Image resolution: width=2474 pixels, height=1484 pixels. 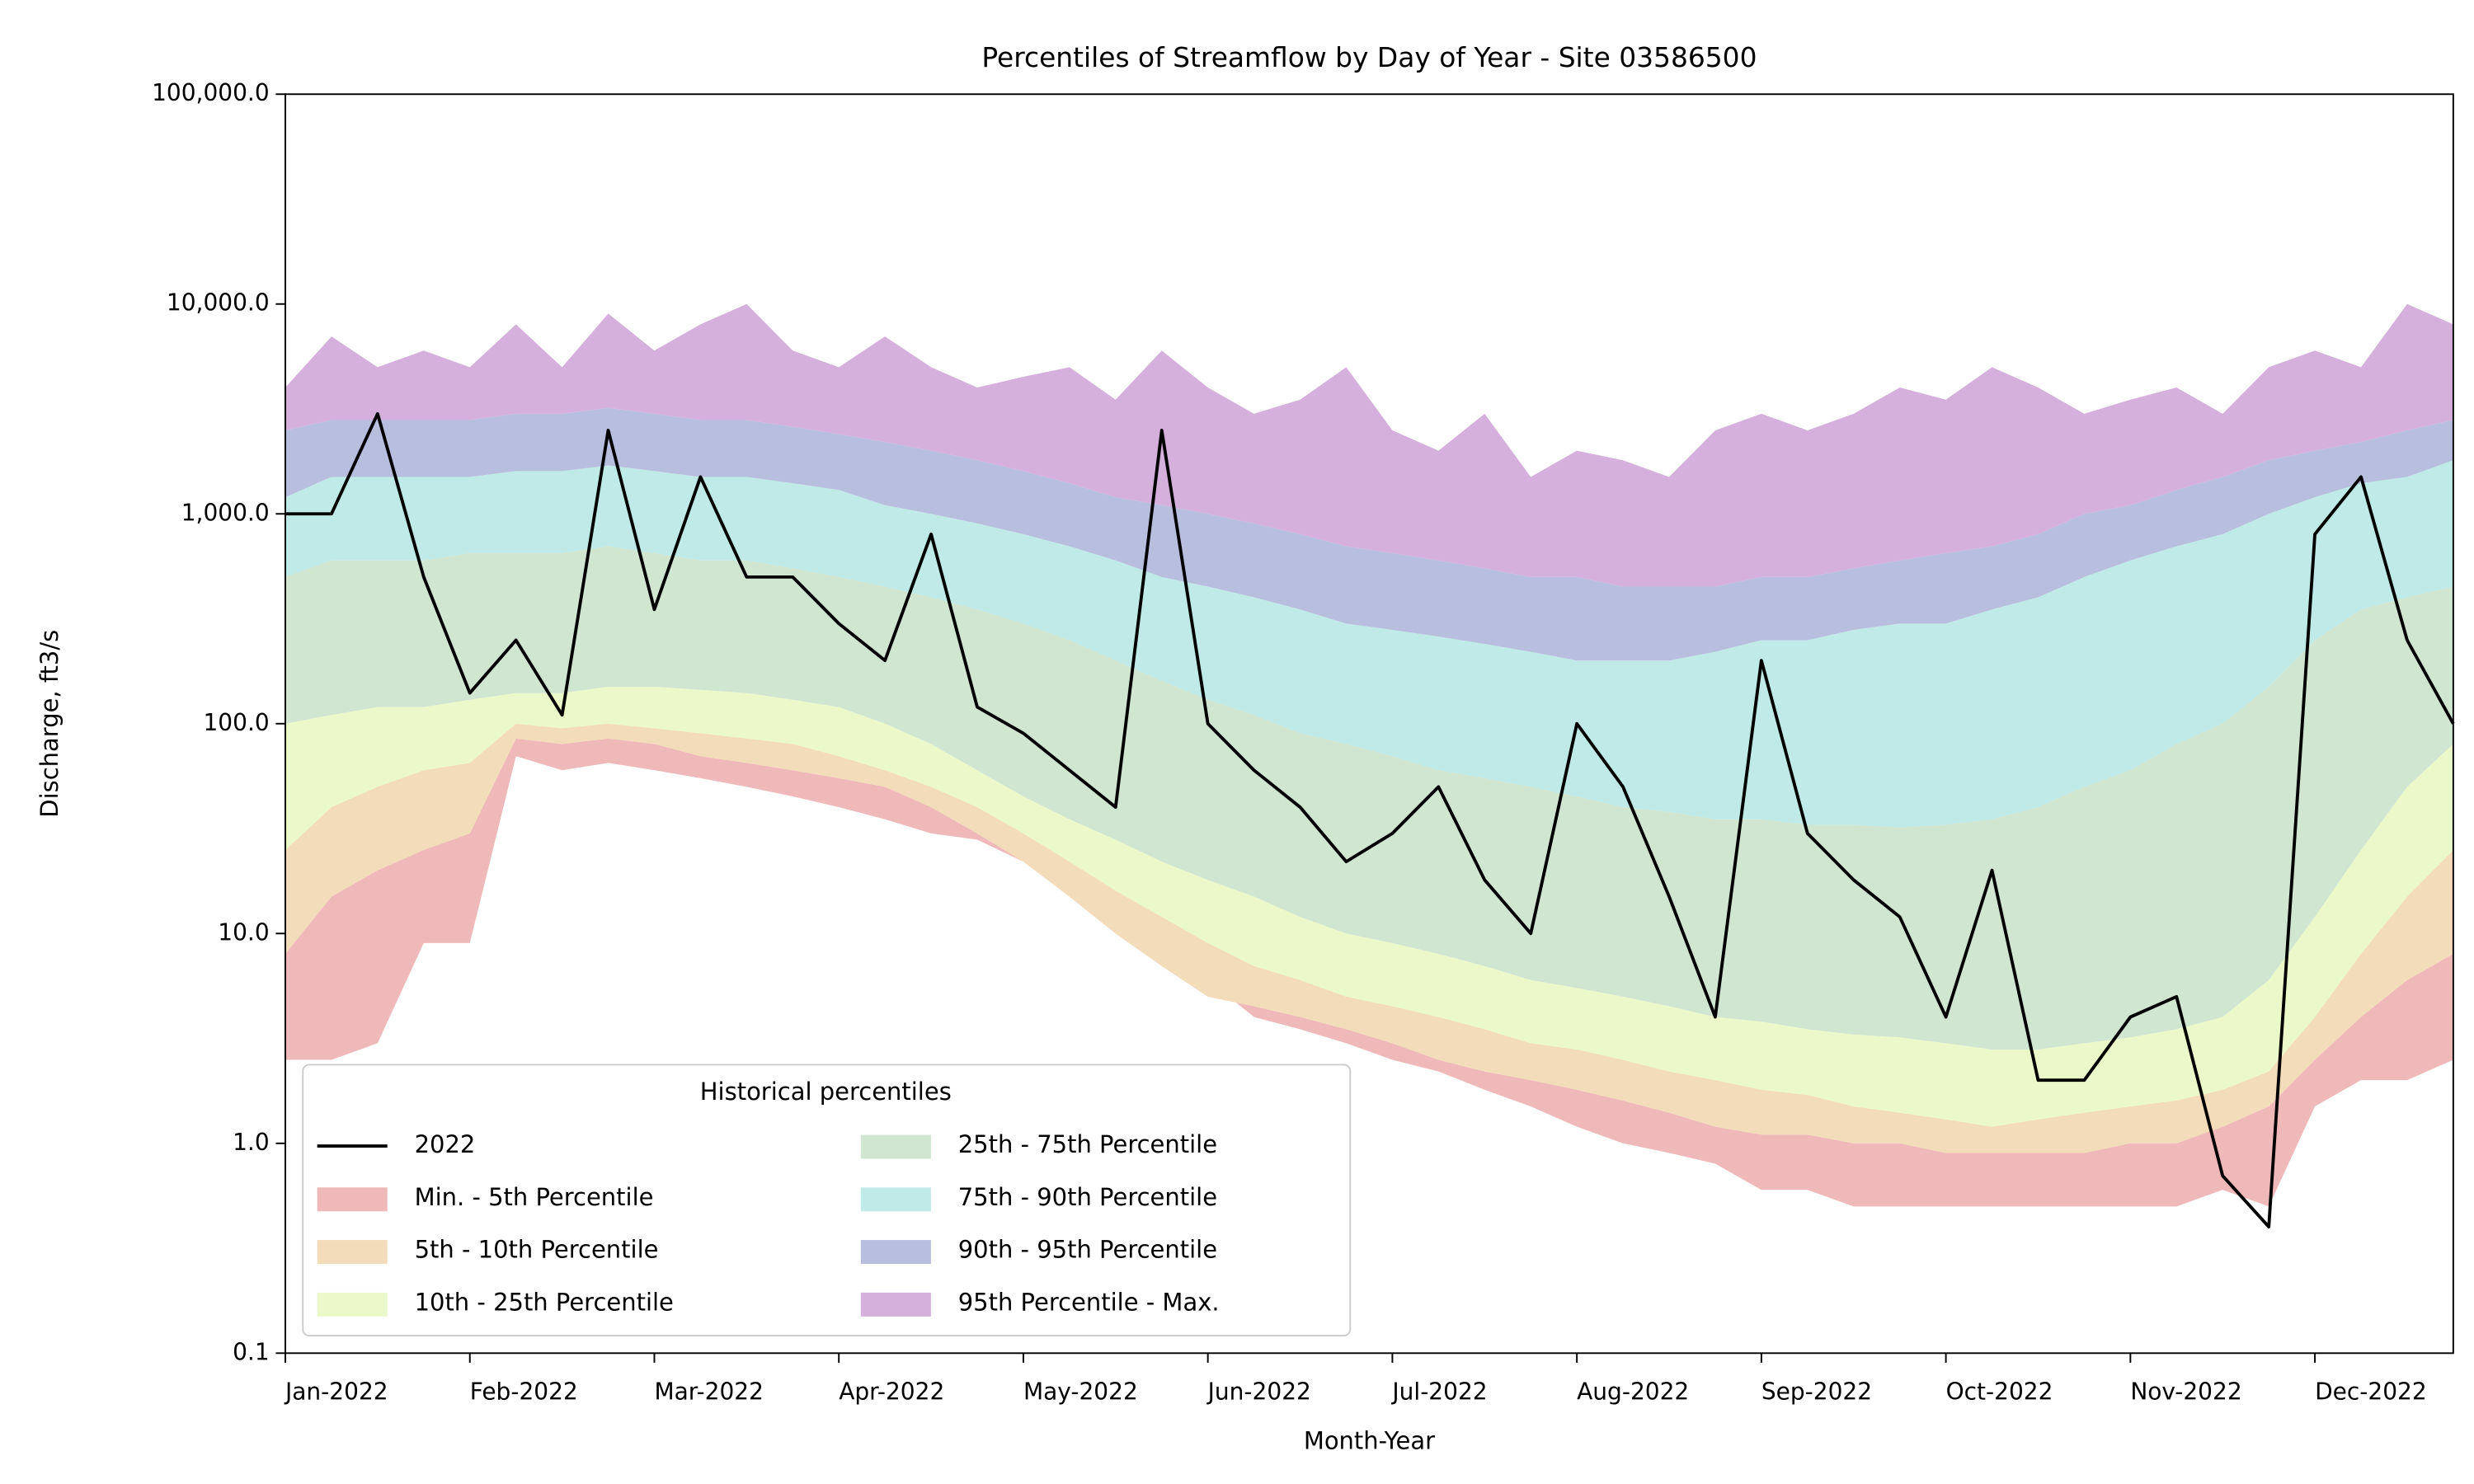 What do you see at coordinates (891, 1392) in the screenshot?
I see `x-tick-label: Apr-2022` at bounding box center [891, 1392].